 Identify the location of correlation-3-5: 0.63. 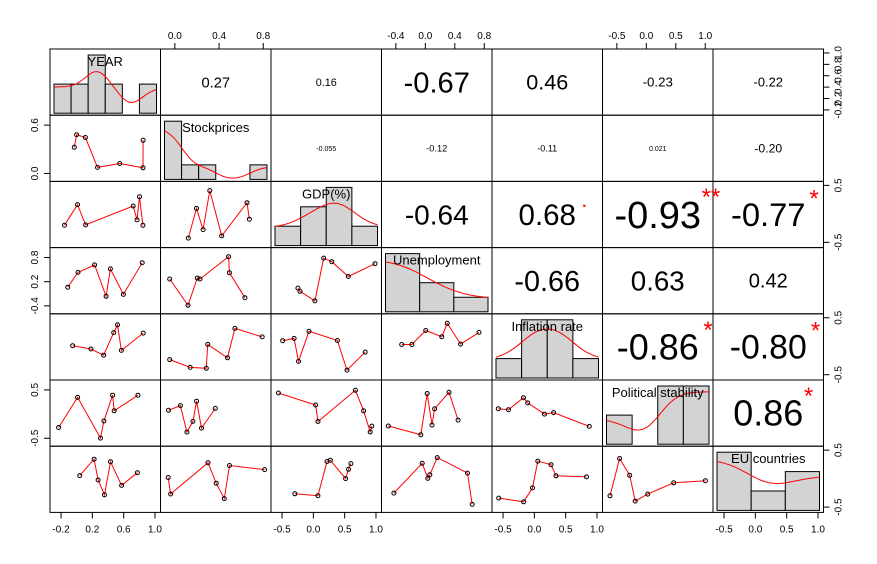
(658, 280).